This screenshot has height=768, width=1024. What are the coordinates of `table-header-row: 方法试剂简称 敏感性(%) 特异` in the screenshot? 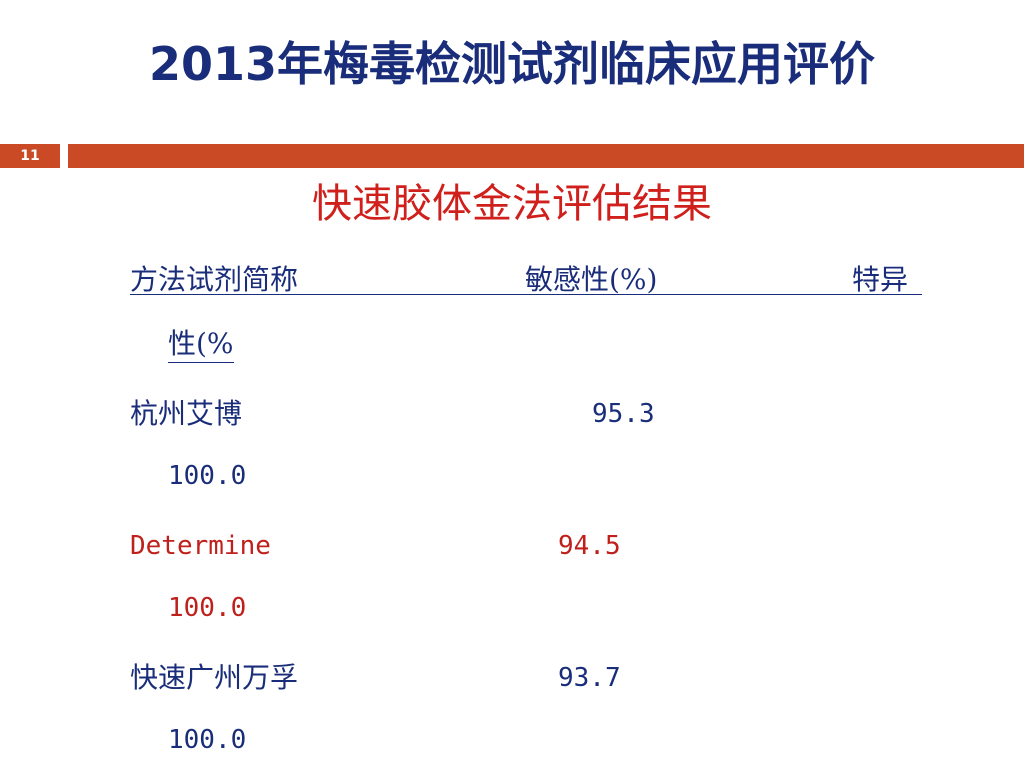 It's located at (530, 280).